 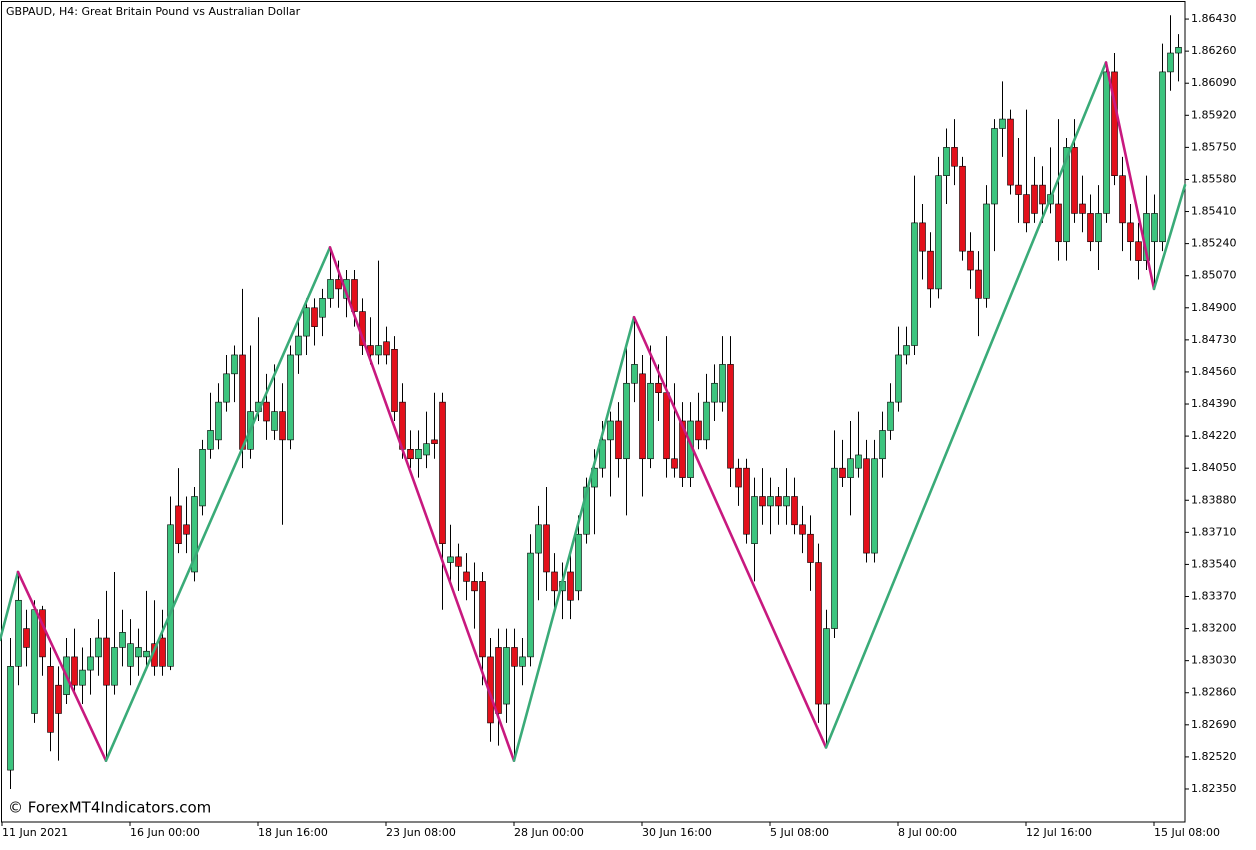 What do you see at coordinates (1214, 531) in the screenshot?
I see `y-tick-label: 1.83710` at bounding box center [1214, 531].